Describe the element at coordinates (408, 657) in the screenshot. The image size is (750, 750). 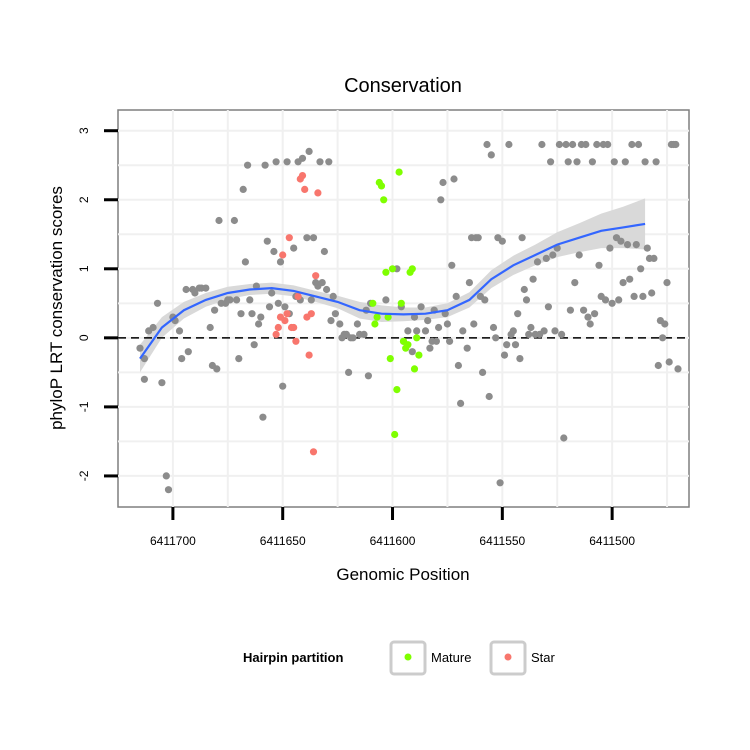
I see `legend-swatch-mature` at that location.